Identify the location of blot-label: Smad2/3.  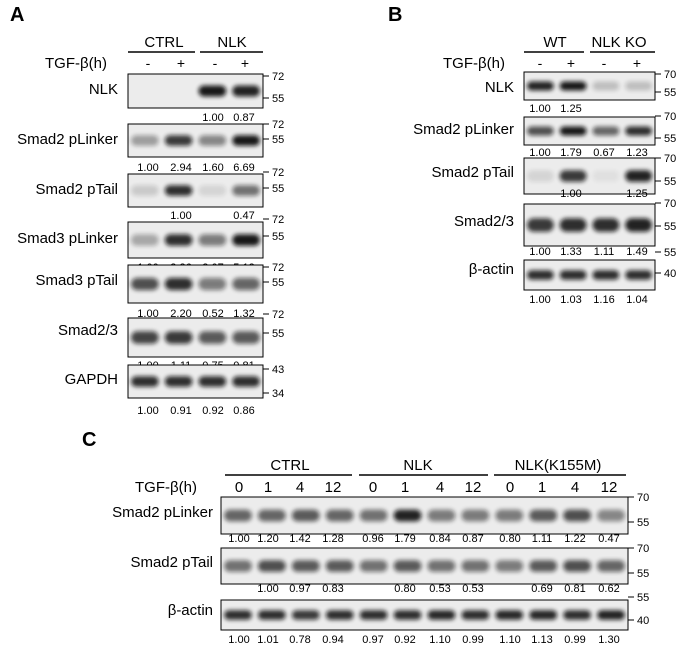
(88, 330).